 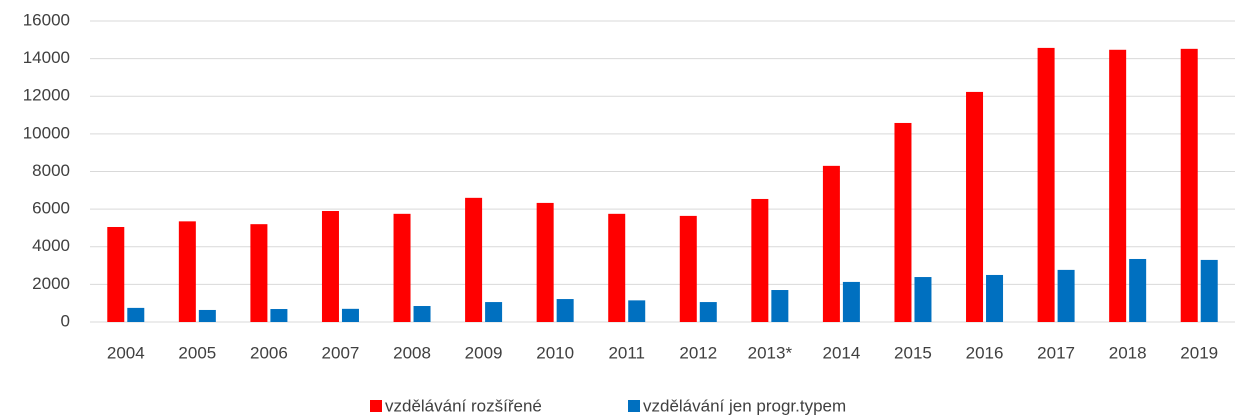 What do you see at coordinates (46, 57) in the screenshot?
I see `y-tick-label: 14000` at bounding box center [46, 57].